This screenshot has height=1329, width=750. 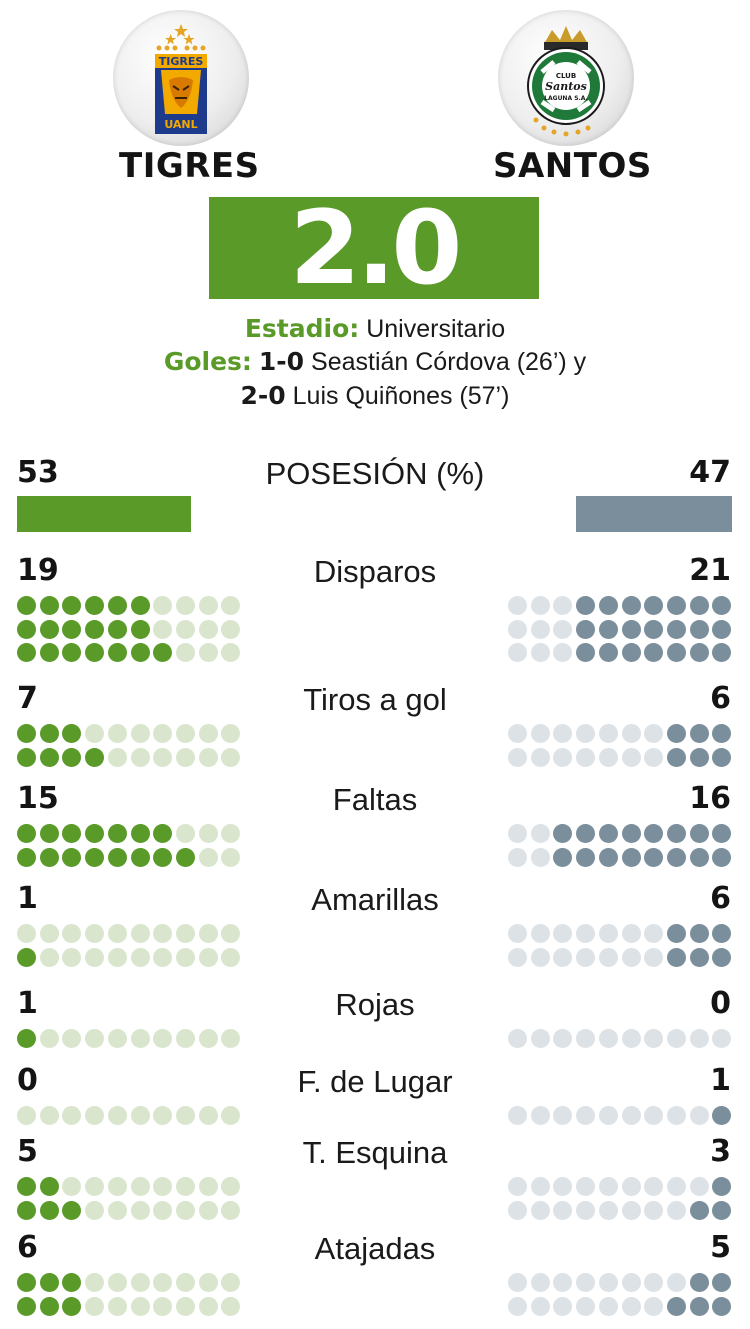 What do you see at coordinates (566, 98) in the screenshot?
I see `santos-logo-text-laguna: LAGUNA S.A.` at bounding box center [566, 98].